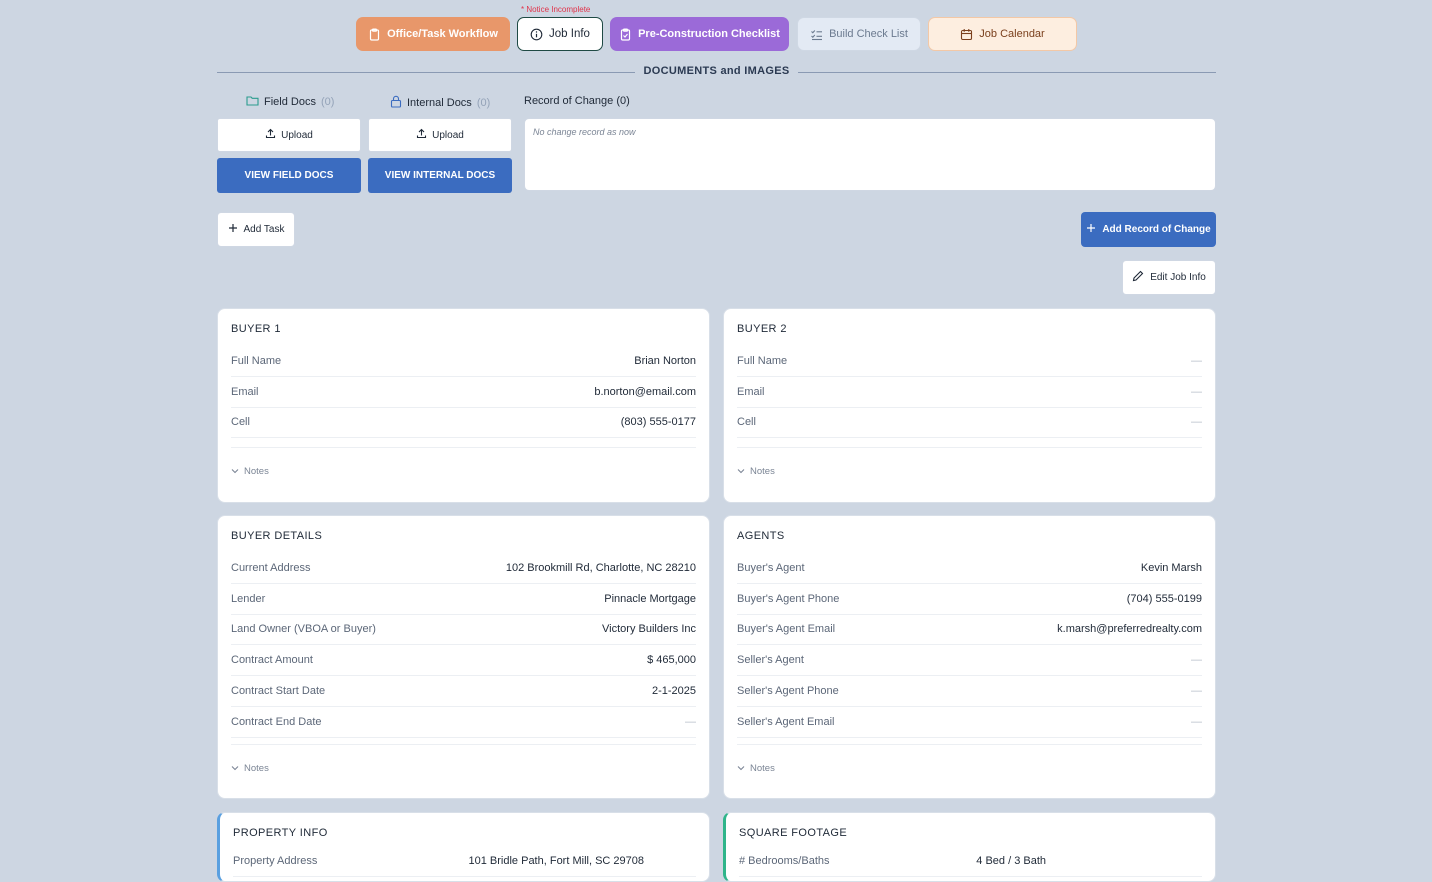 Image resolution: width=1432 pixels, height=882 pixels. Describe the element at coordinates (649, 629) in the screenshot. I see `field-value: Victory Builders Inc` at that location.